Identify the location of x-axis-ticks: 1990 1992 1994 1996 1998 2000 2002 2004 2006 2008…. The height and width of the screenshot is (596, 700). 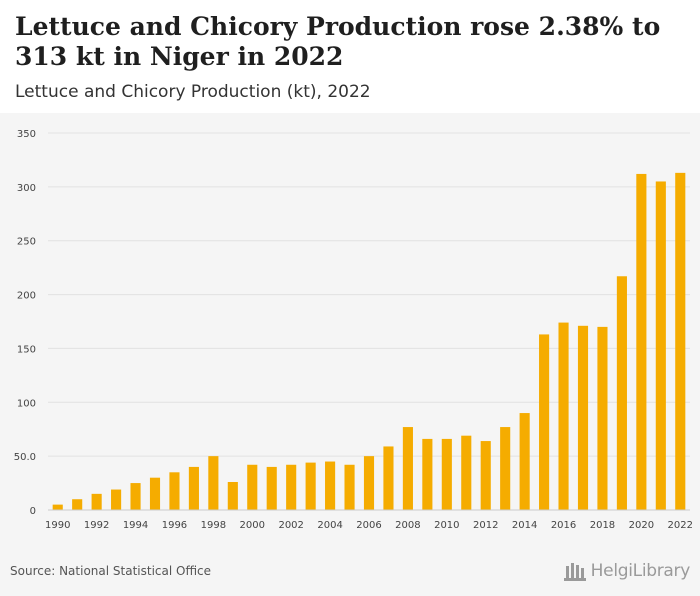
(369, 525).